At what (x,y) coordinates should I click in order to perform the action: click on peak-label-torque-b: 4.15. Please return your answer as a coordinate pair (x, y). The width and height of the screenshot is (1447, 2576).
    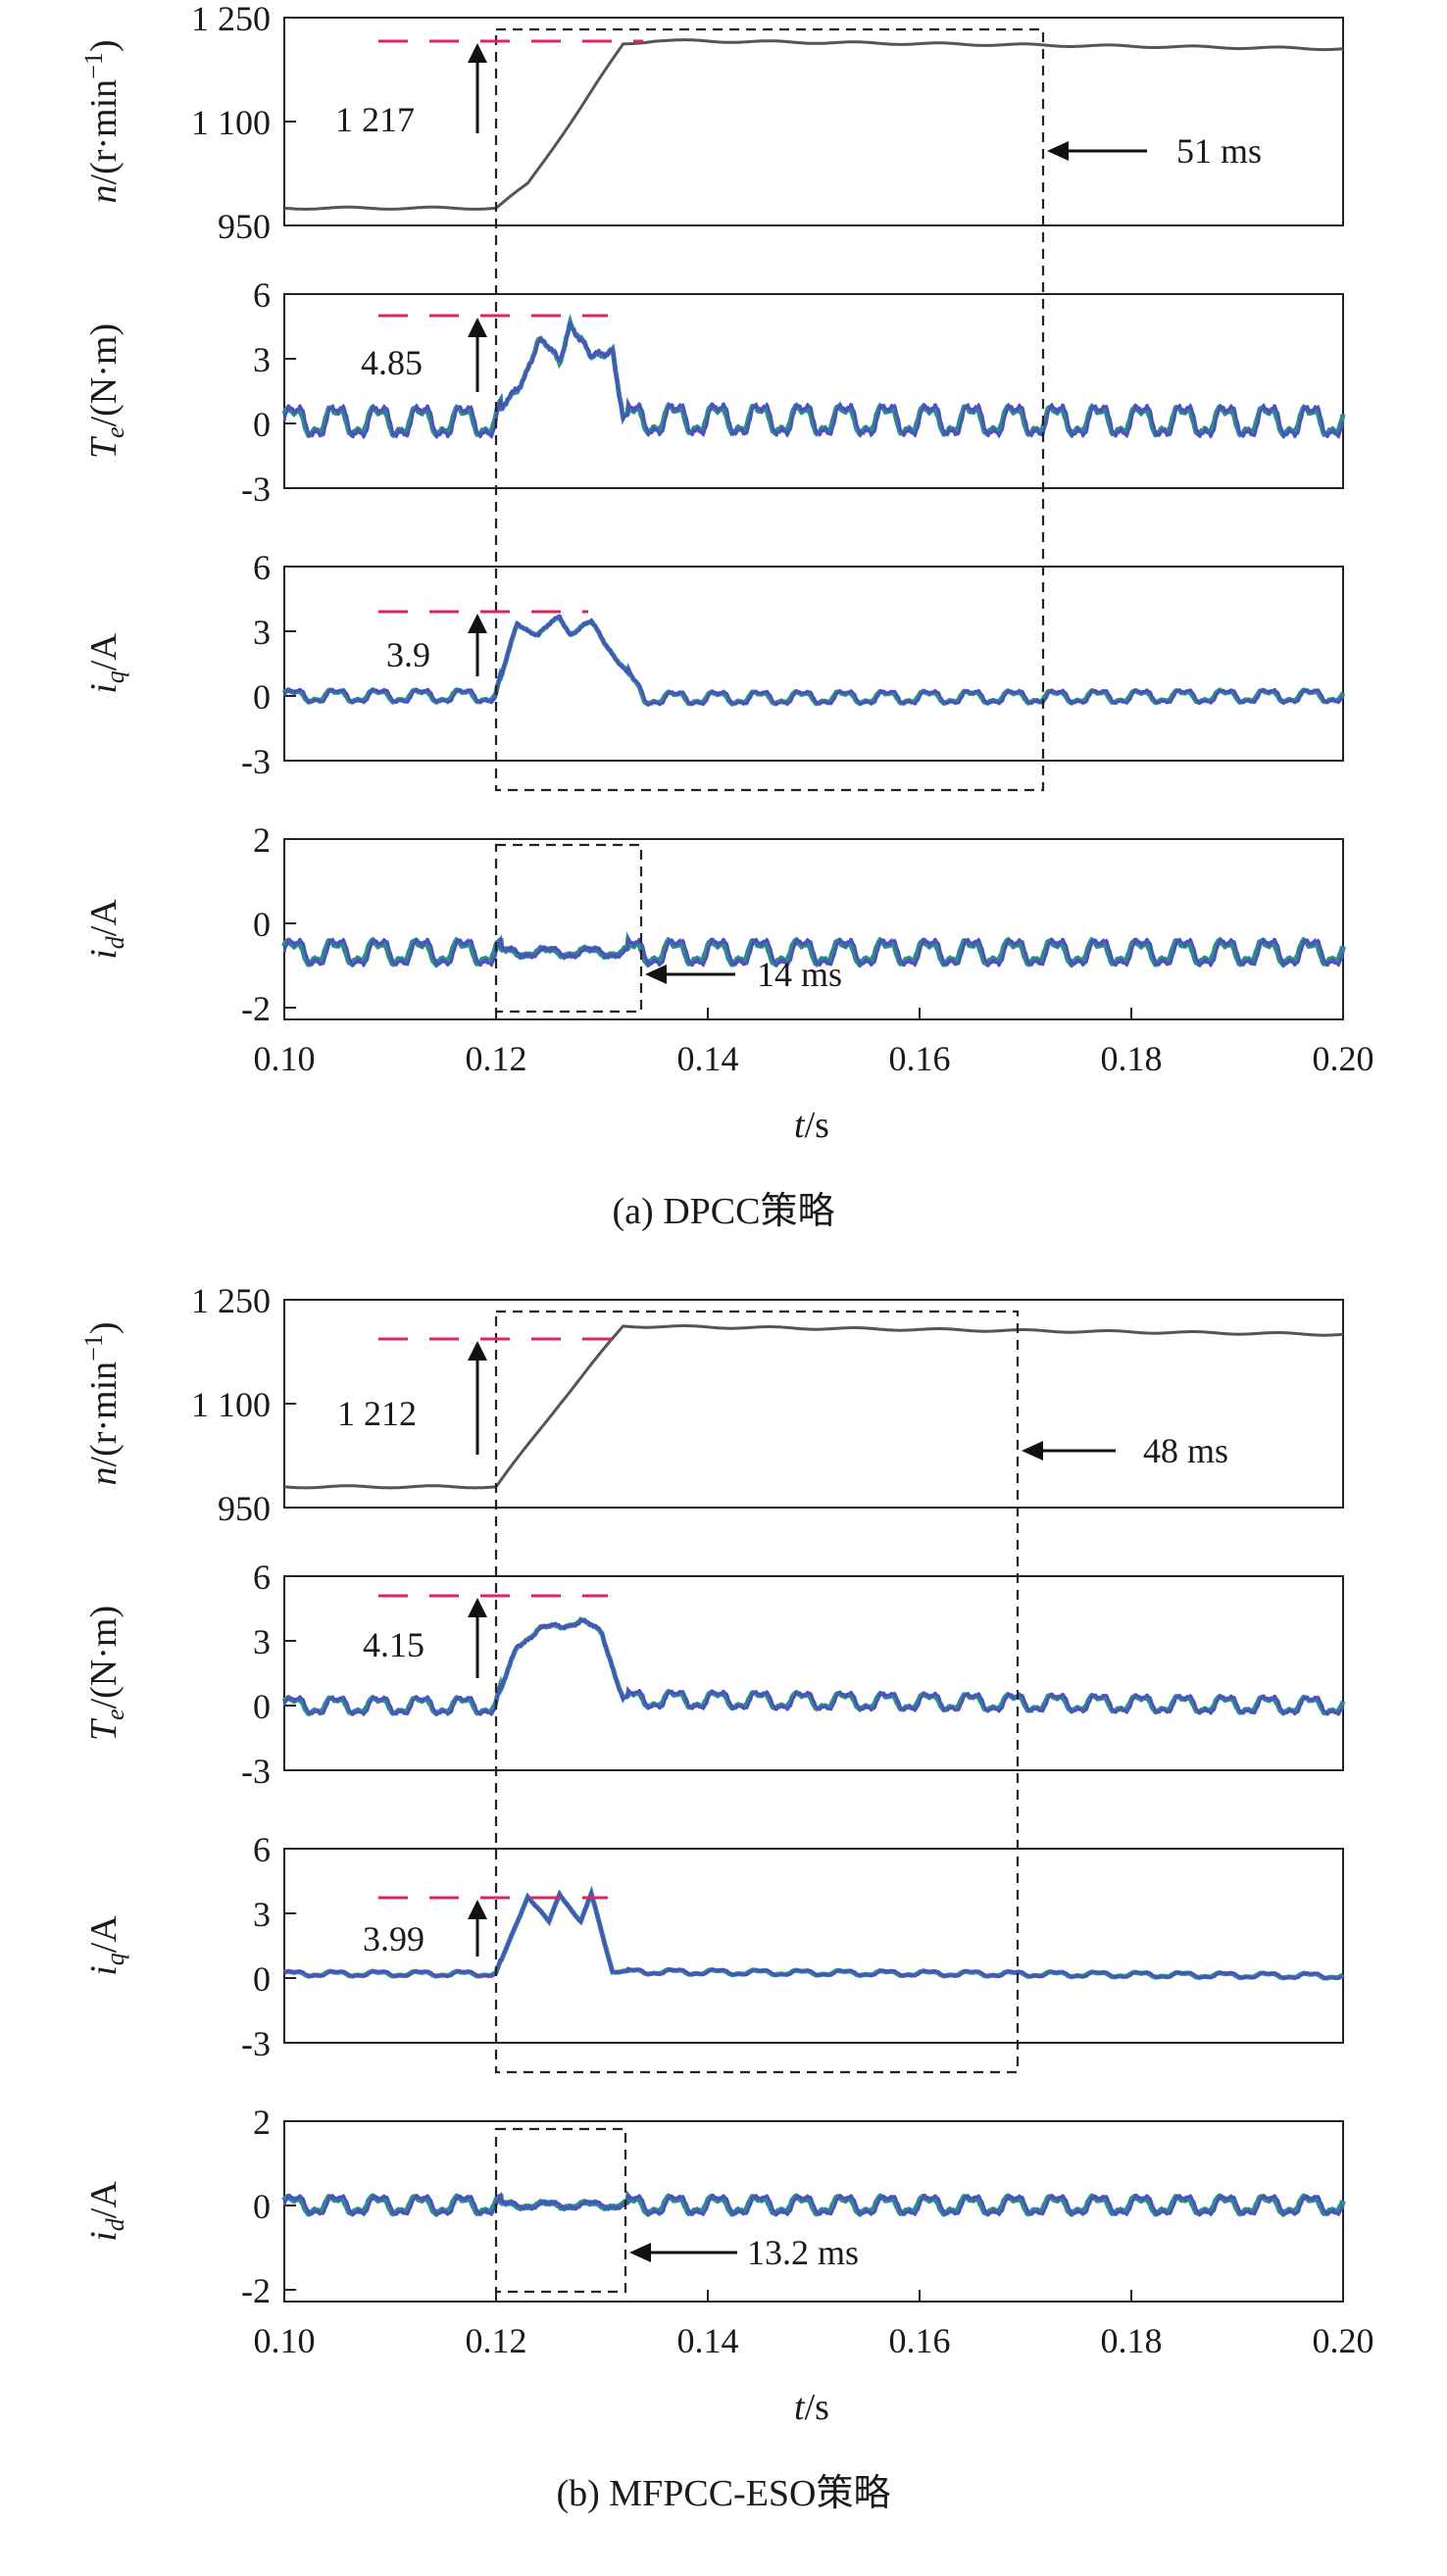
    Looking at the image, I should click on (394, 1644).